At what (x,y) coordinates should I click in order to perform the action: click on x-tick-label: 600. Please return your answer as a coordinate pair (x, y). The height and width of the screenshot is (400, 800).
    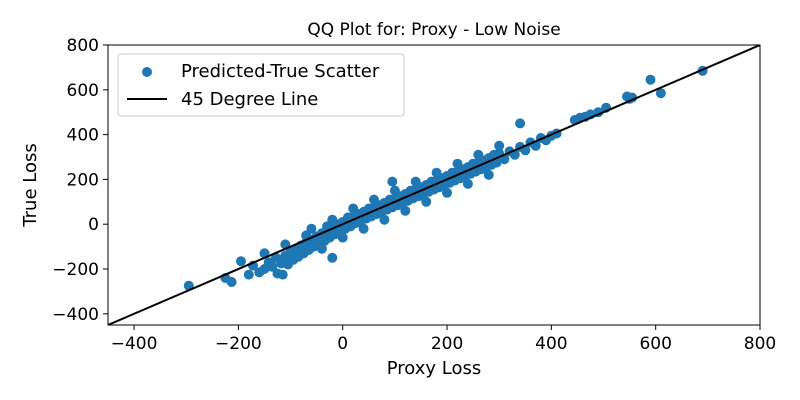
    Looking at the image, I should click on (655, 344).